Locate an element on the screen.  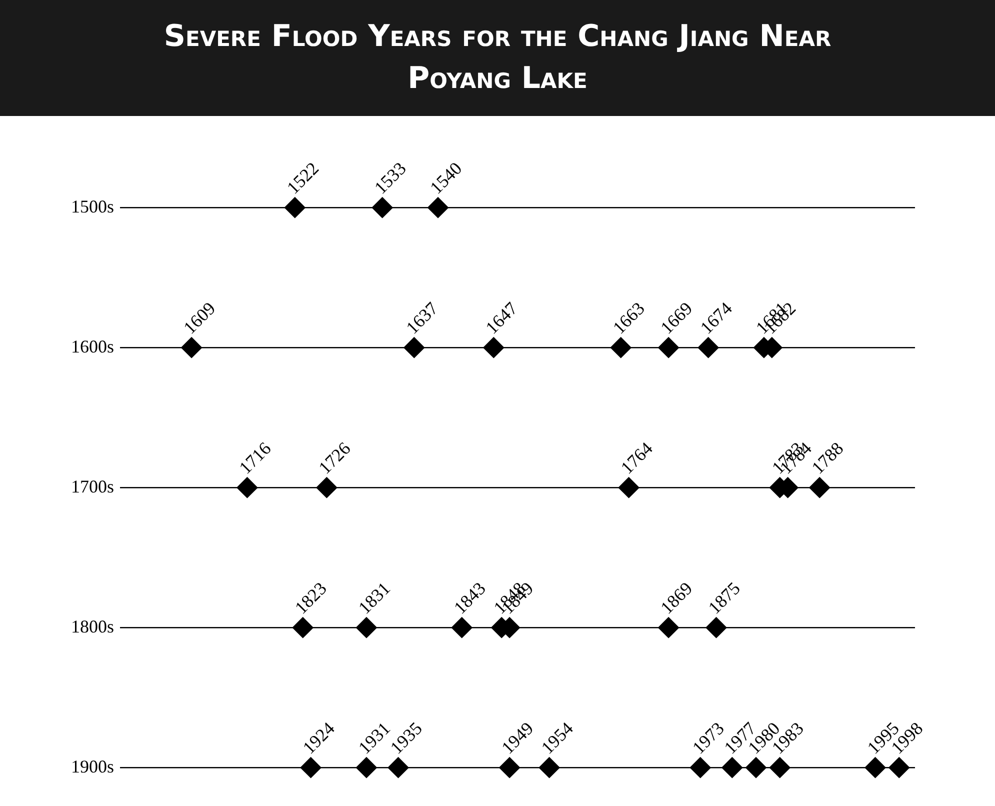
chart-title: Severe Flood Years for the Chang Jiang Near Poyang Lake is located at coordinates (497, 58).